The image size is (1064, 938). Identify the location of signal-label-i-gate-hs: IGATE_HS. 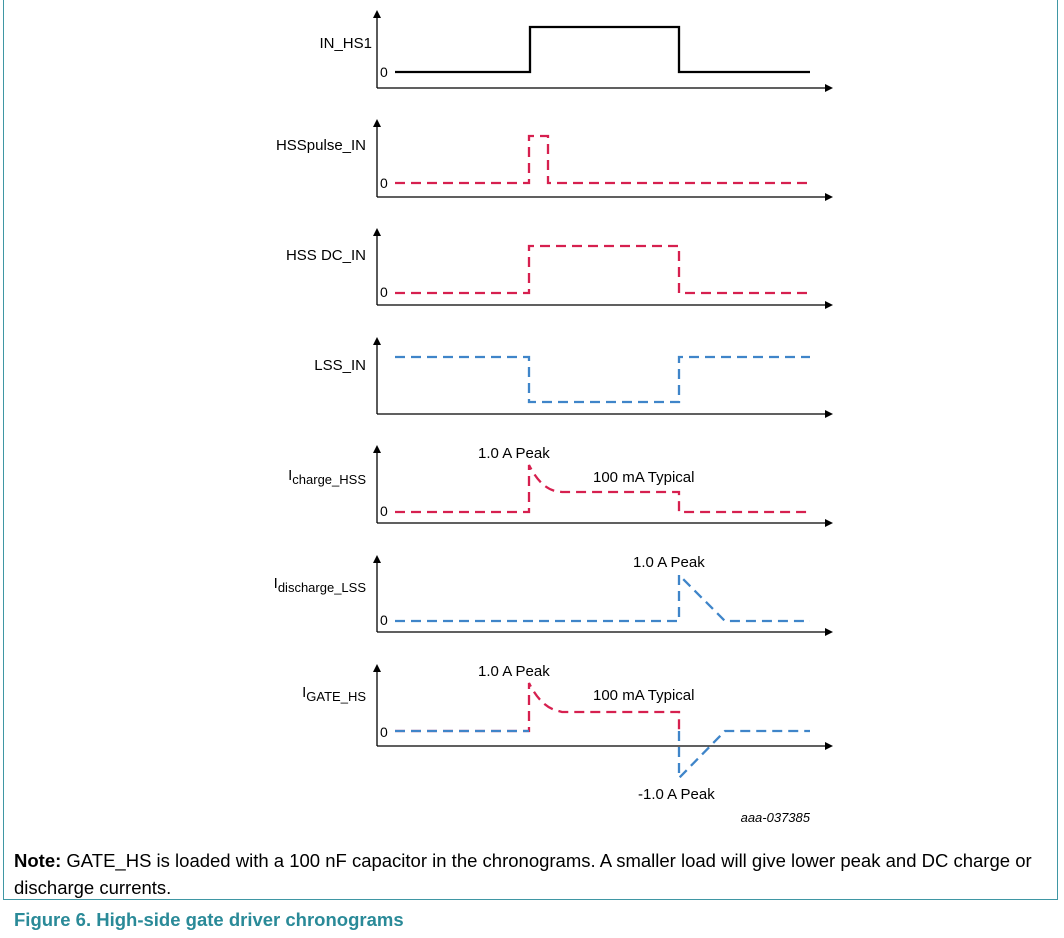
(334, 694).